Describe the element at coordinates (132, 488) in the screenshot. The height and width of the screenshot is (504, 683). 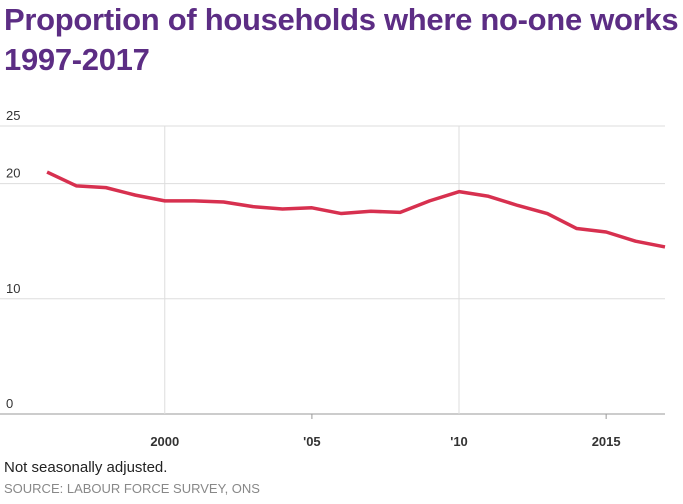
I see `source: SOURCE: LABOUR FORCE SURVEY, ONS` at that location.